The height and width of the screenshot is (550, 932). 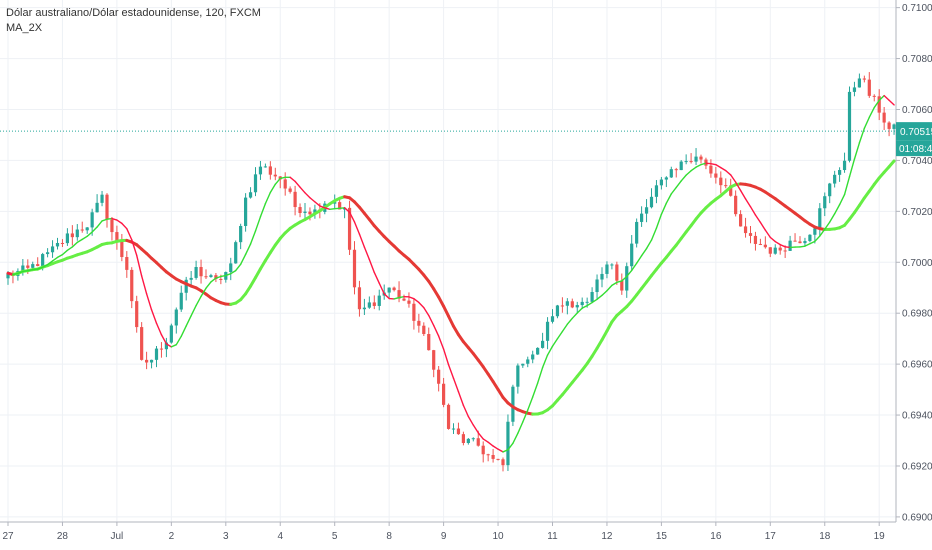 What do you see at coordinates (117, 536) in the screenshot?
I see `time-tick-label: Jul` at bounding box center [117, 536].